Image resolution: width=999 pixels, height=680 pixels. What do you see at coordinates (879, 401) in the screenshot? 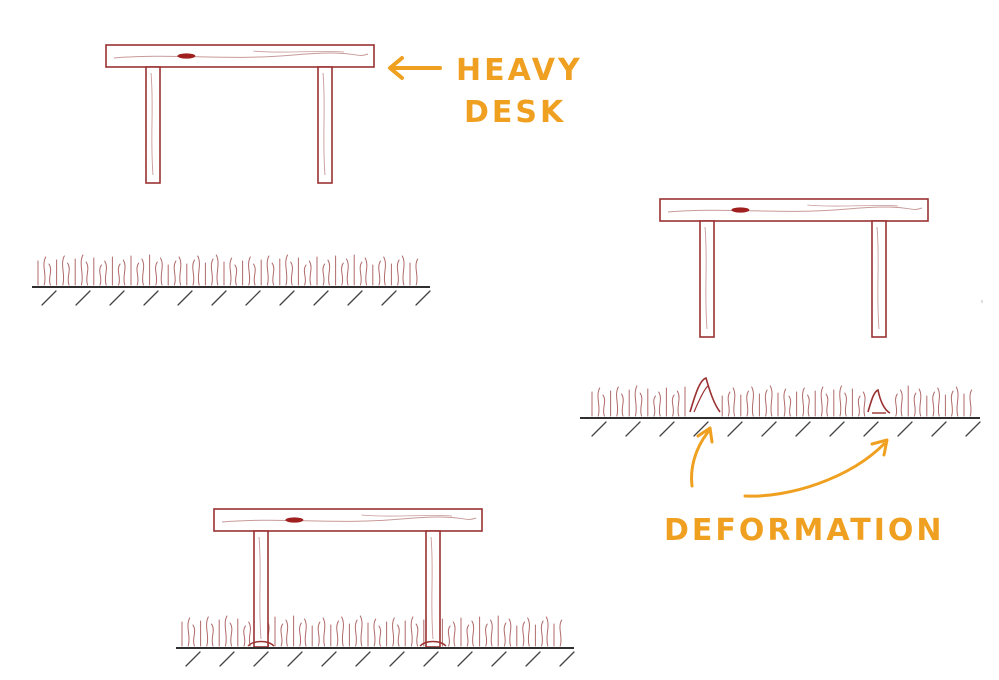
I see `carpet-dent-right` at bounding box center [879, 401].